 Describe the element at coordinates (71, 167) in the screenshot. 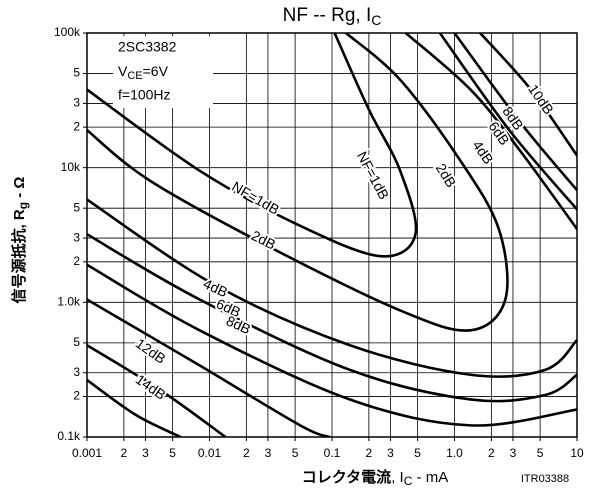

I see `y-tick-label: 10k` at that location.